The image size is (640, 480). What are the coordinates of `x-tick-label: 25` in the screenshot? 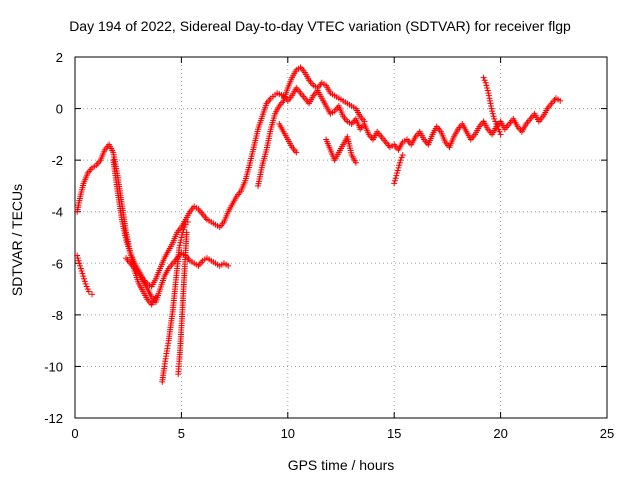 It's located at (607, 433).